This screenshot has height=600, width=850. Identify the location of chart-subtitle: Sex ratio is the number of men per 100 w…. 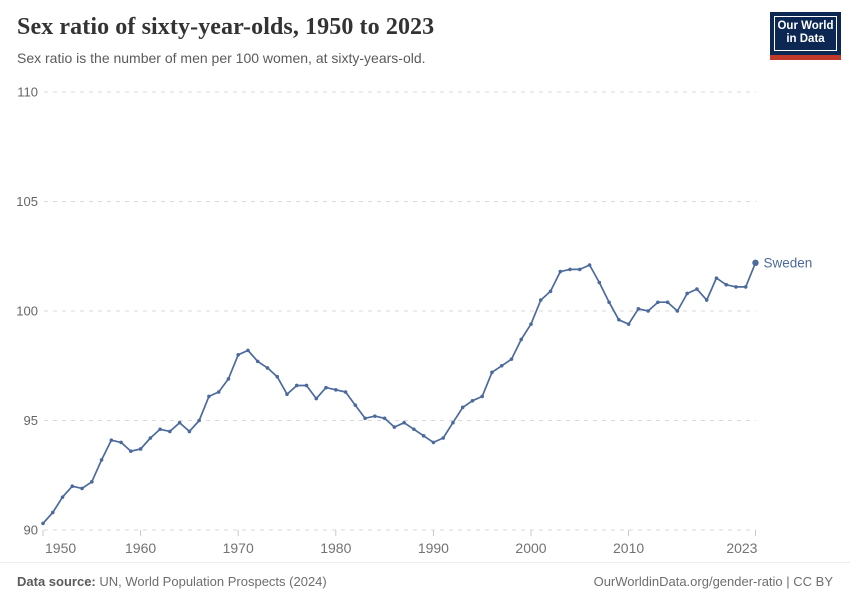
(221, 58).